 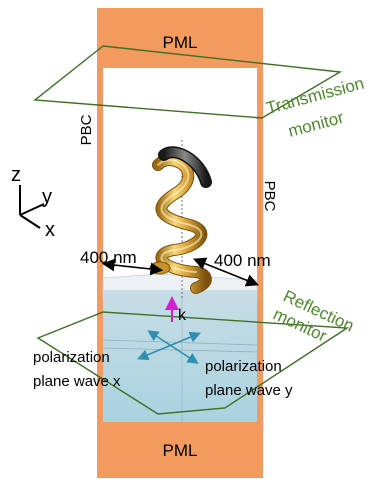 What do you see at coordinates (269, 196) in the screenshot?
I see `pbc-right-label: PBC` at bounding box center [269, 196].